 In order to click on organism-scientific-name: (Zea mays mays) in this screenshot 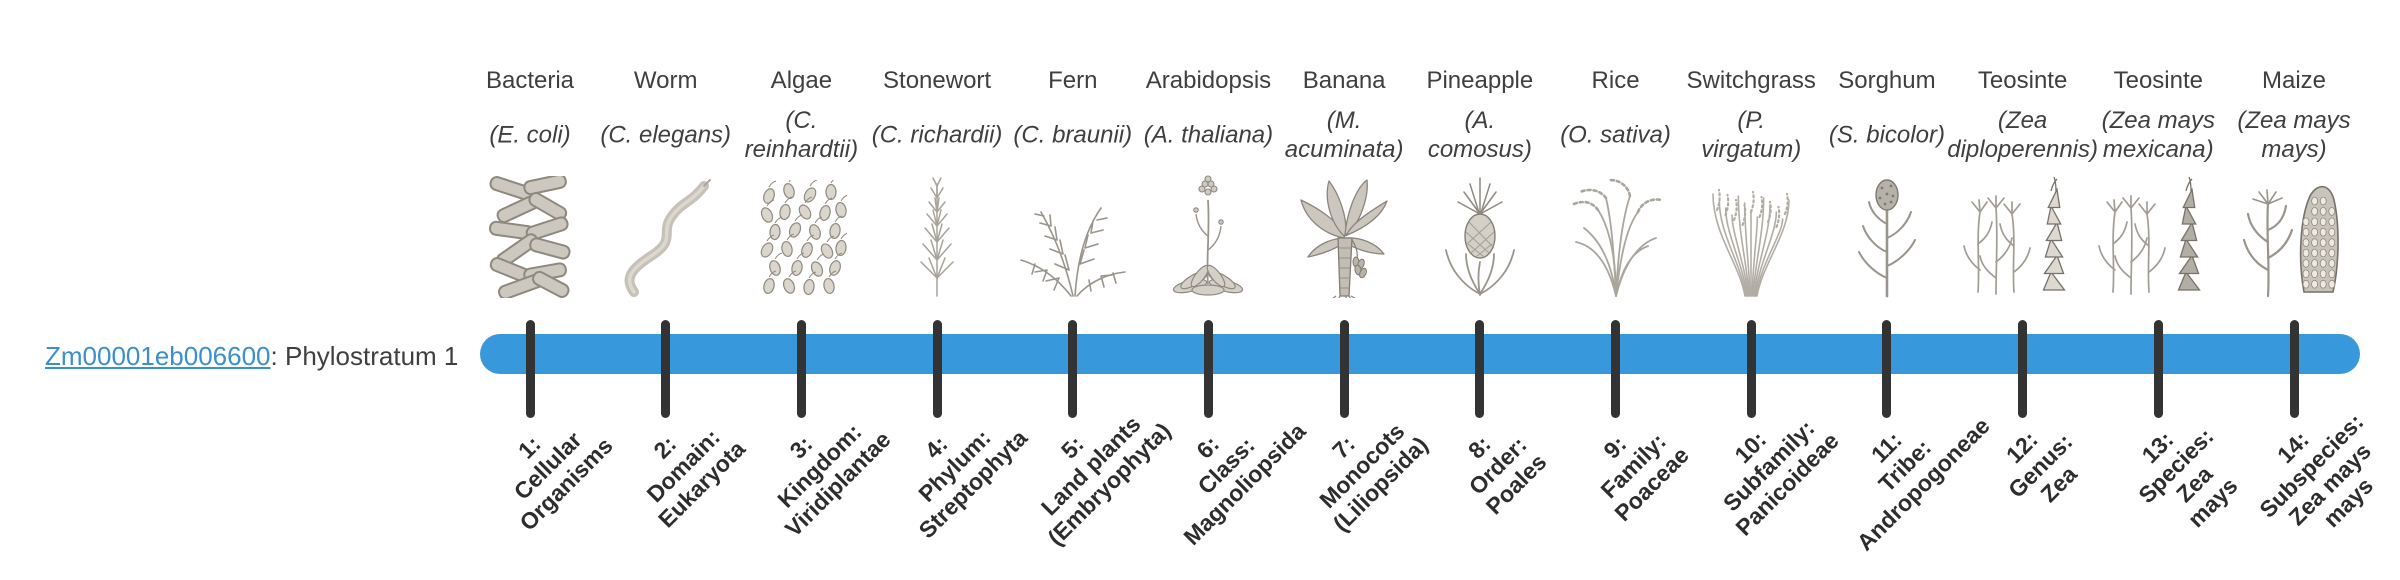, I will do `click(2294, 135)`.